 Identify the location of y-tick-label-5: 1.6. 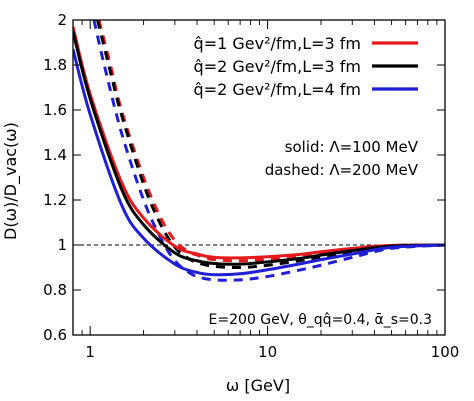
(55, 110).